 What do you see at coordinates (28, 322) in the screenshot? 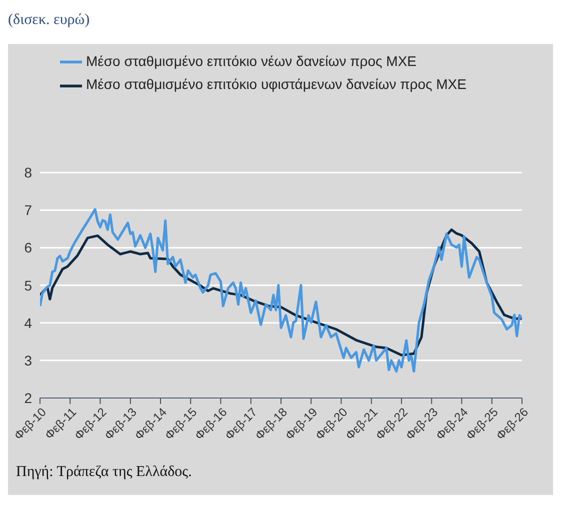
I see `y-tick-label: 4` at bounding box center [28, 322].